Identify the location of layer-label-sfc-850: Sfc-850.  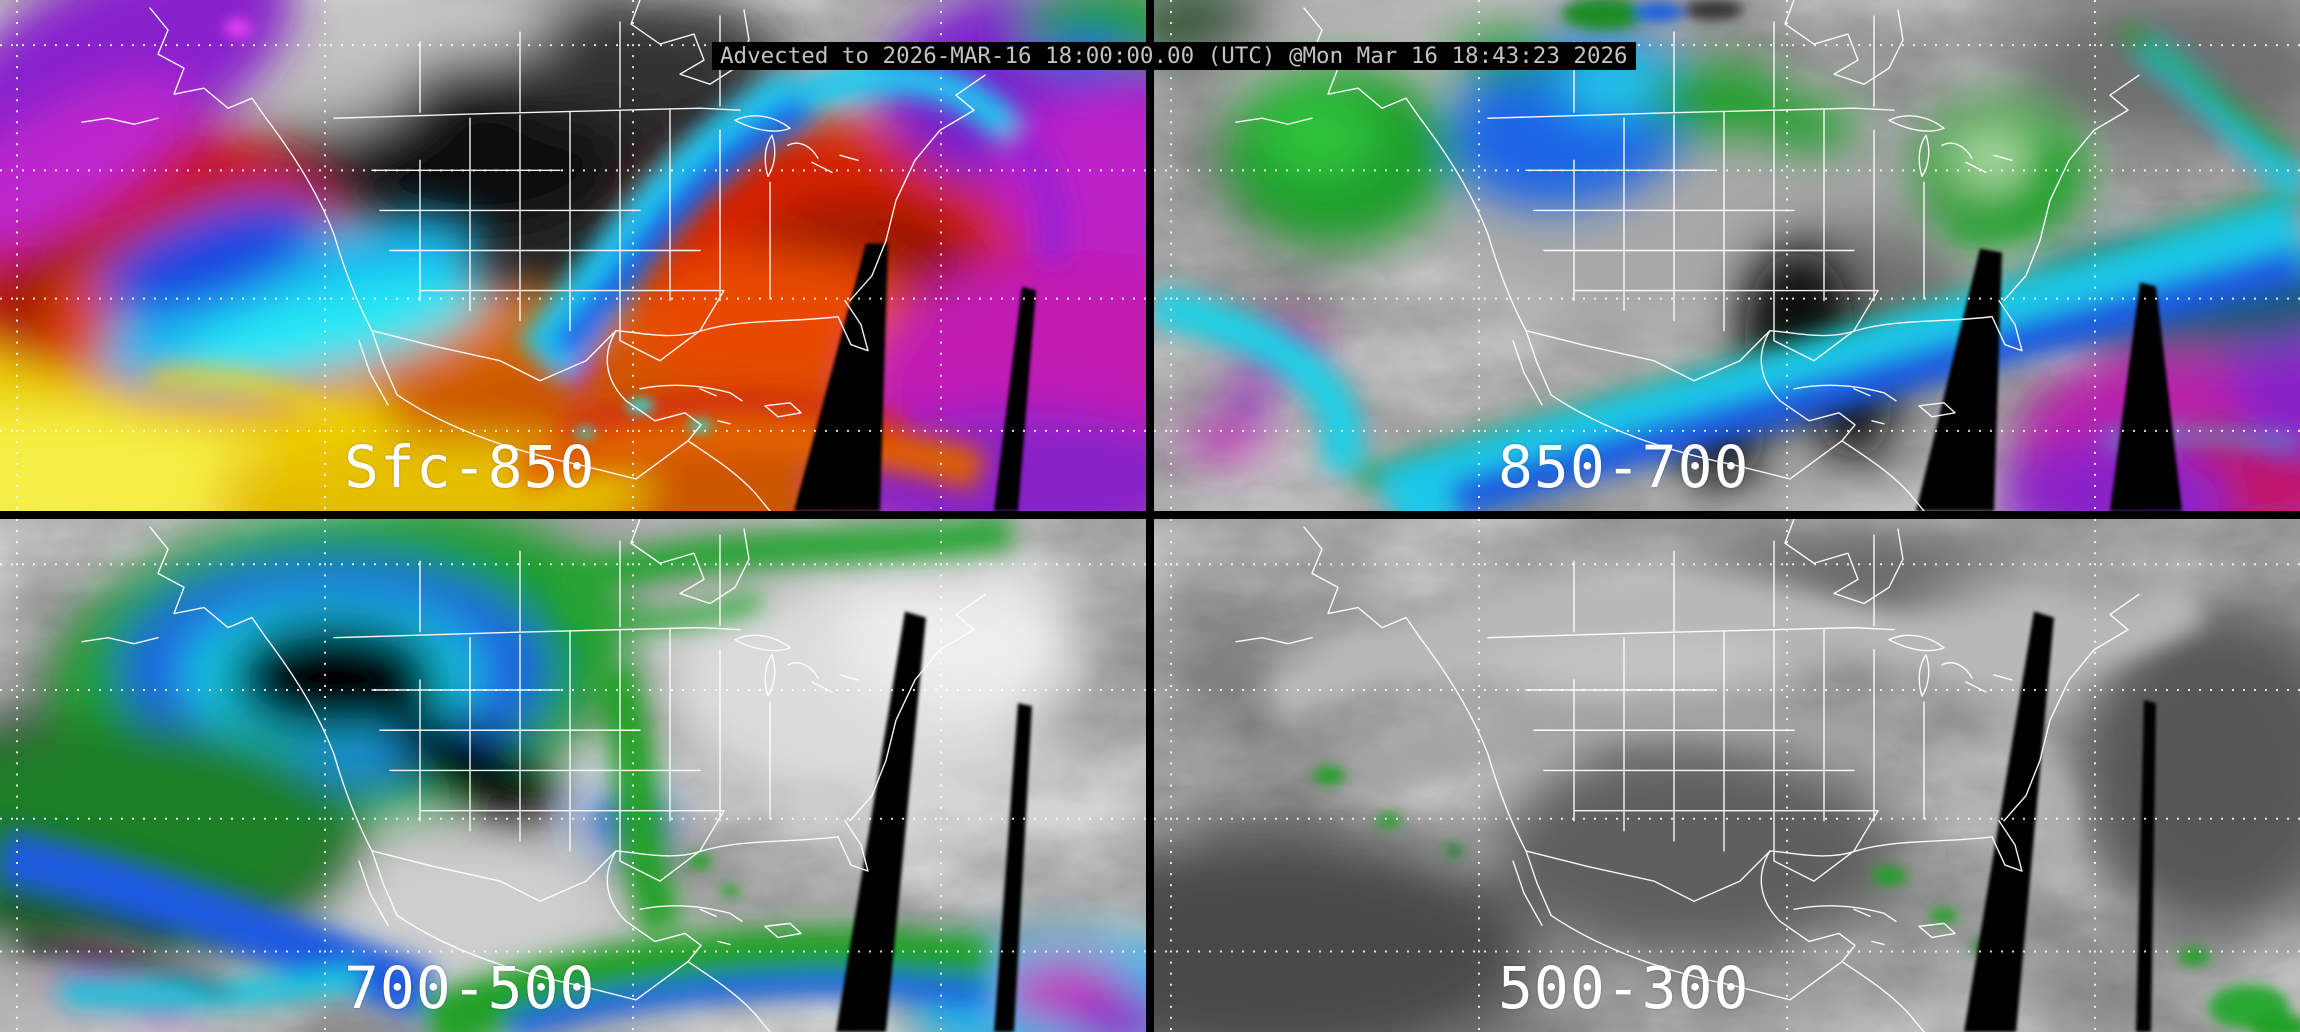
(470, 467).